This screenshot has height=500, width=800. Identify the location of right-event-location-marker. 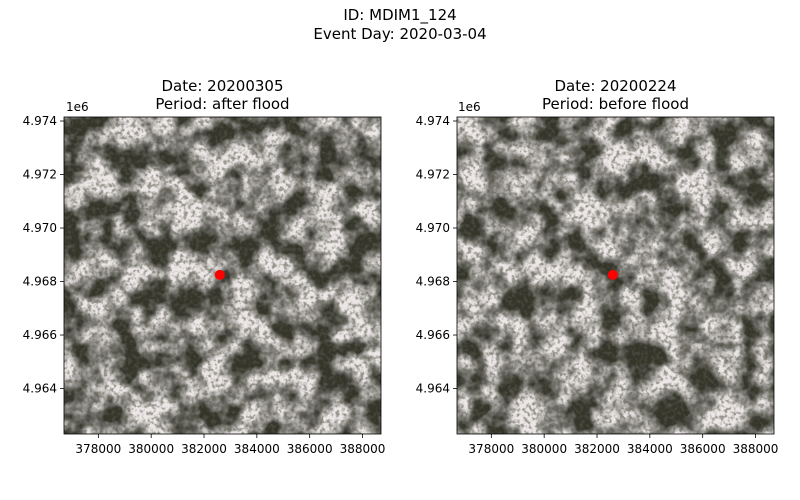
(612, 274).